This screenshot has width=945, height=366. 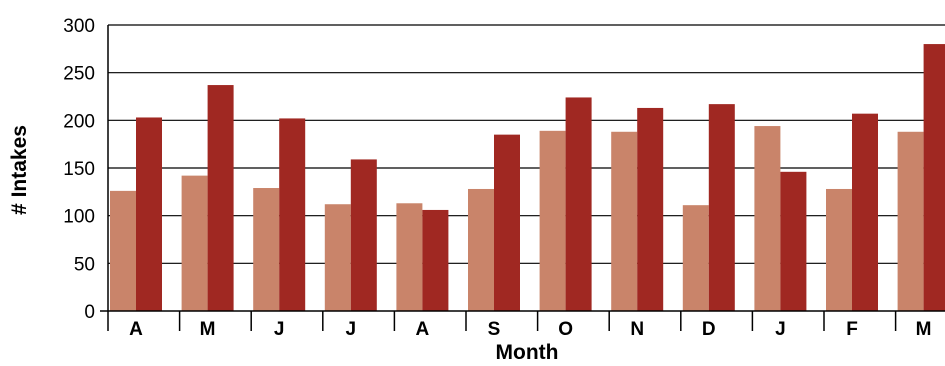 What do you see at coordinates (79, 26) in the screenshot?
I see `y-tick-label: 300` at bounding box center [79, 26].